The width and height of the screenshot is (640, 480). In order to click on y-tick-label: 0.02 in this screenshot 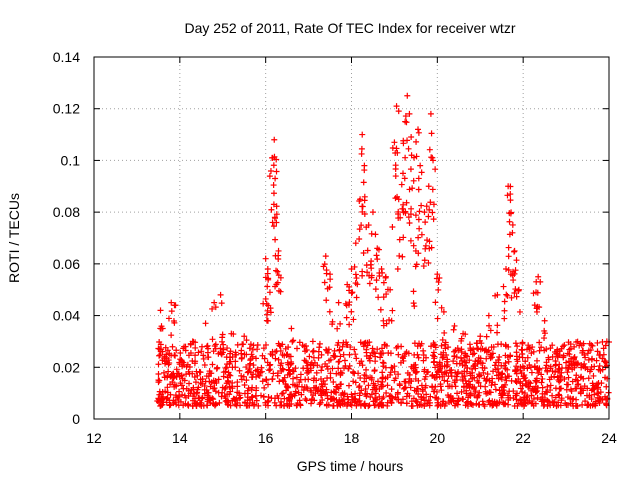, I will do `click(66, 367)`.